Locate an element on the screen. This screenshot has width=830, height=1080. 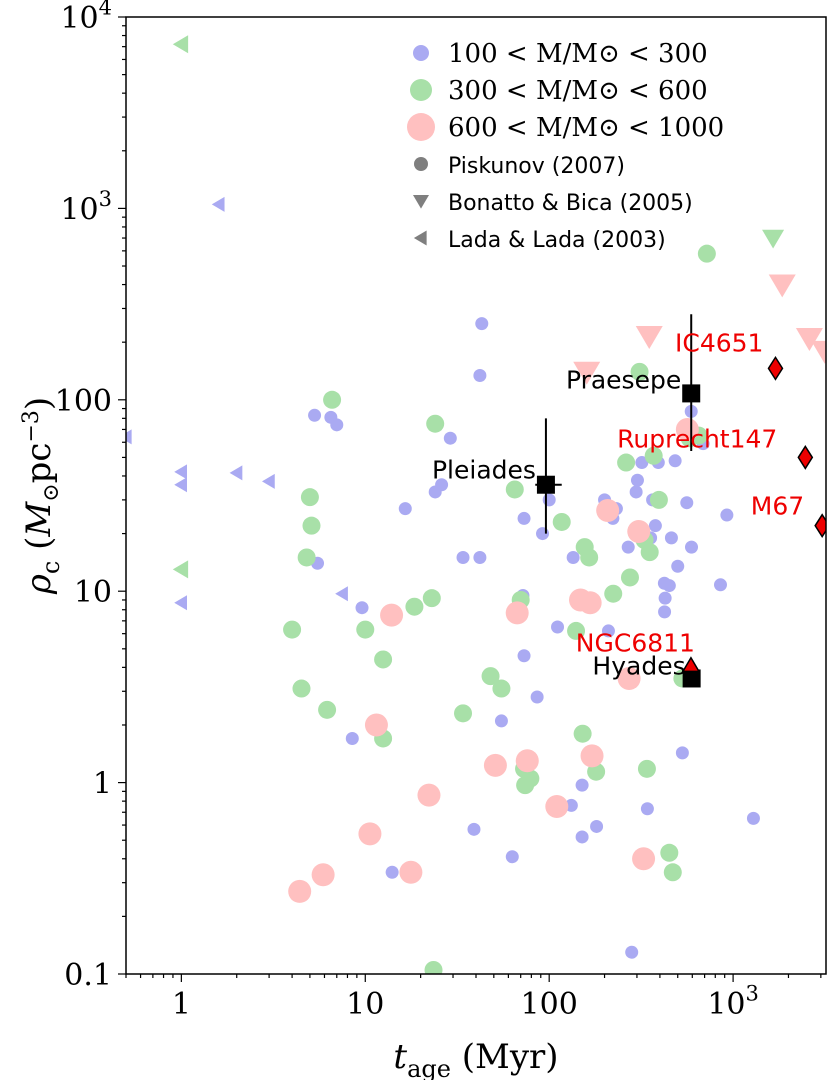
legend-label: Lada & Lada (2003) is located at coordinates (557, 240).